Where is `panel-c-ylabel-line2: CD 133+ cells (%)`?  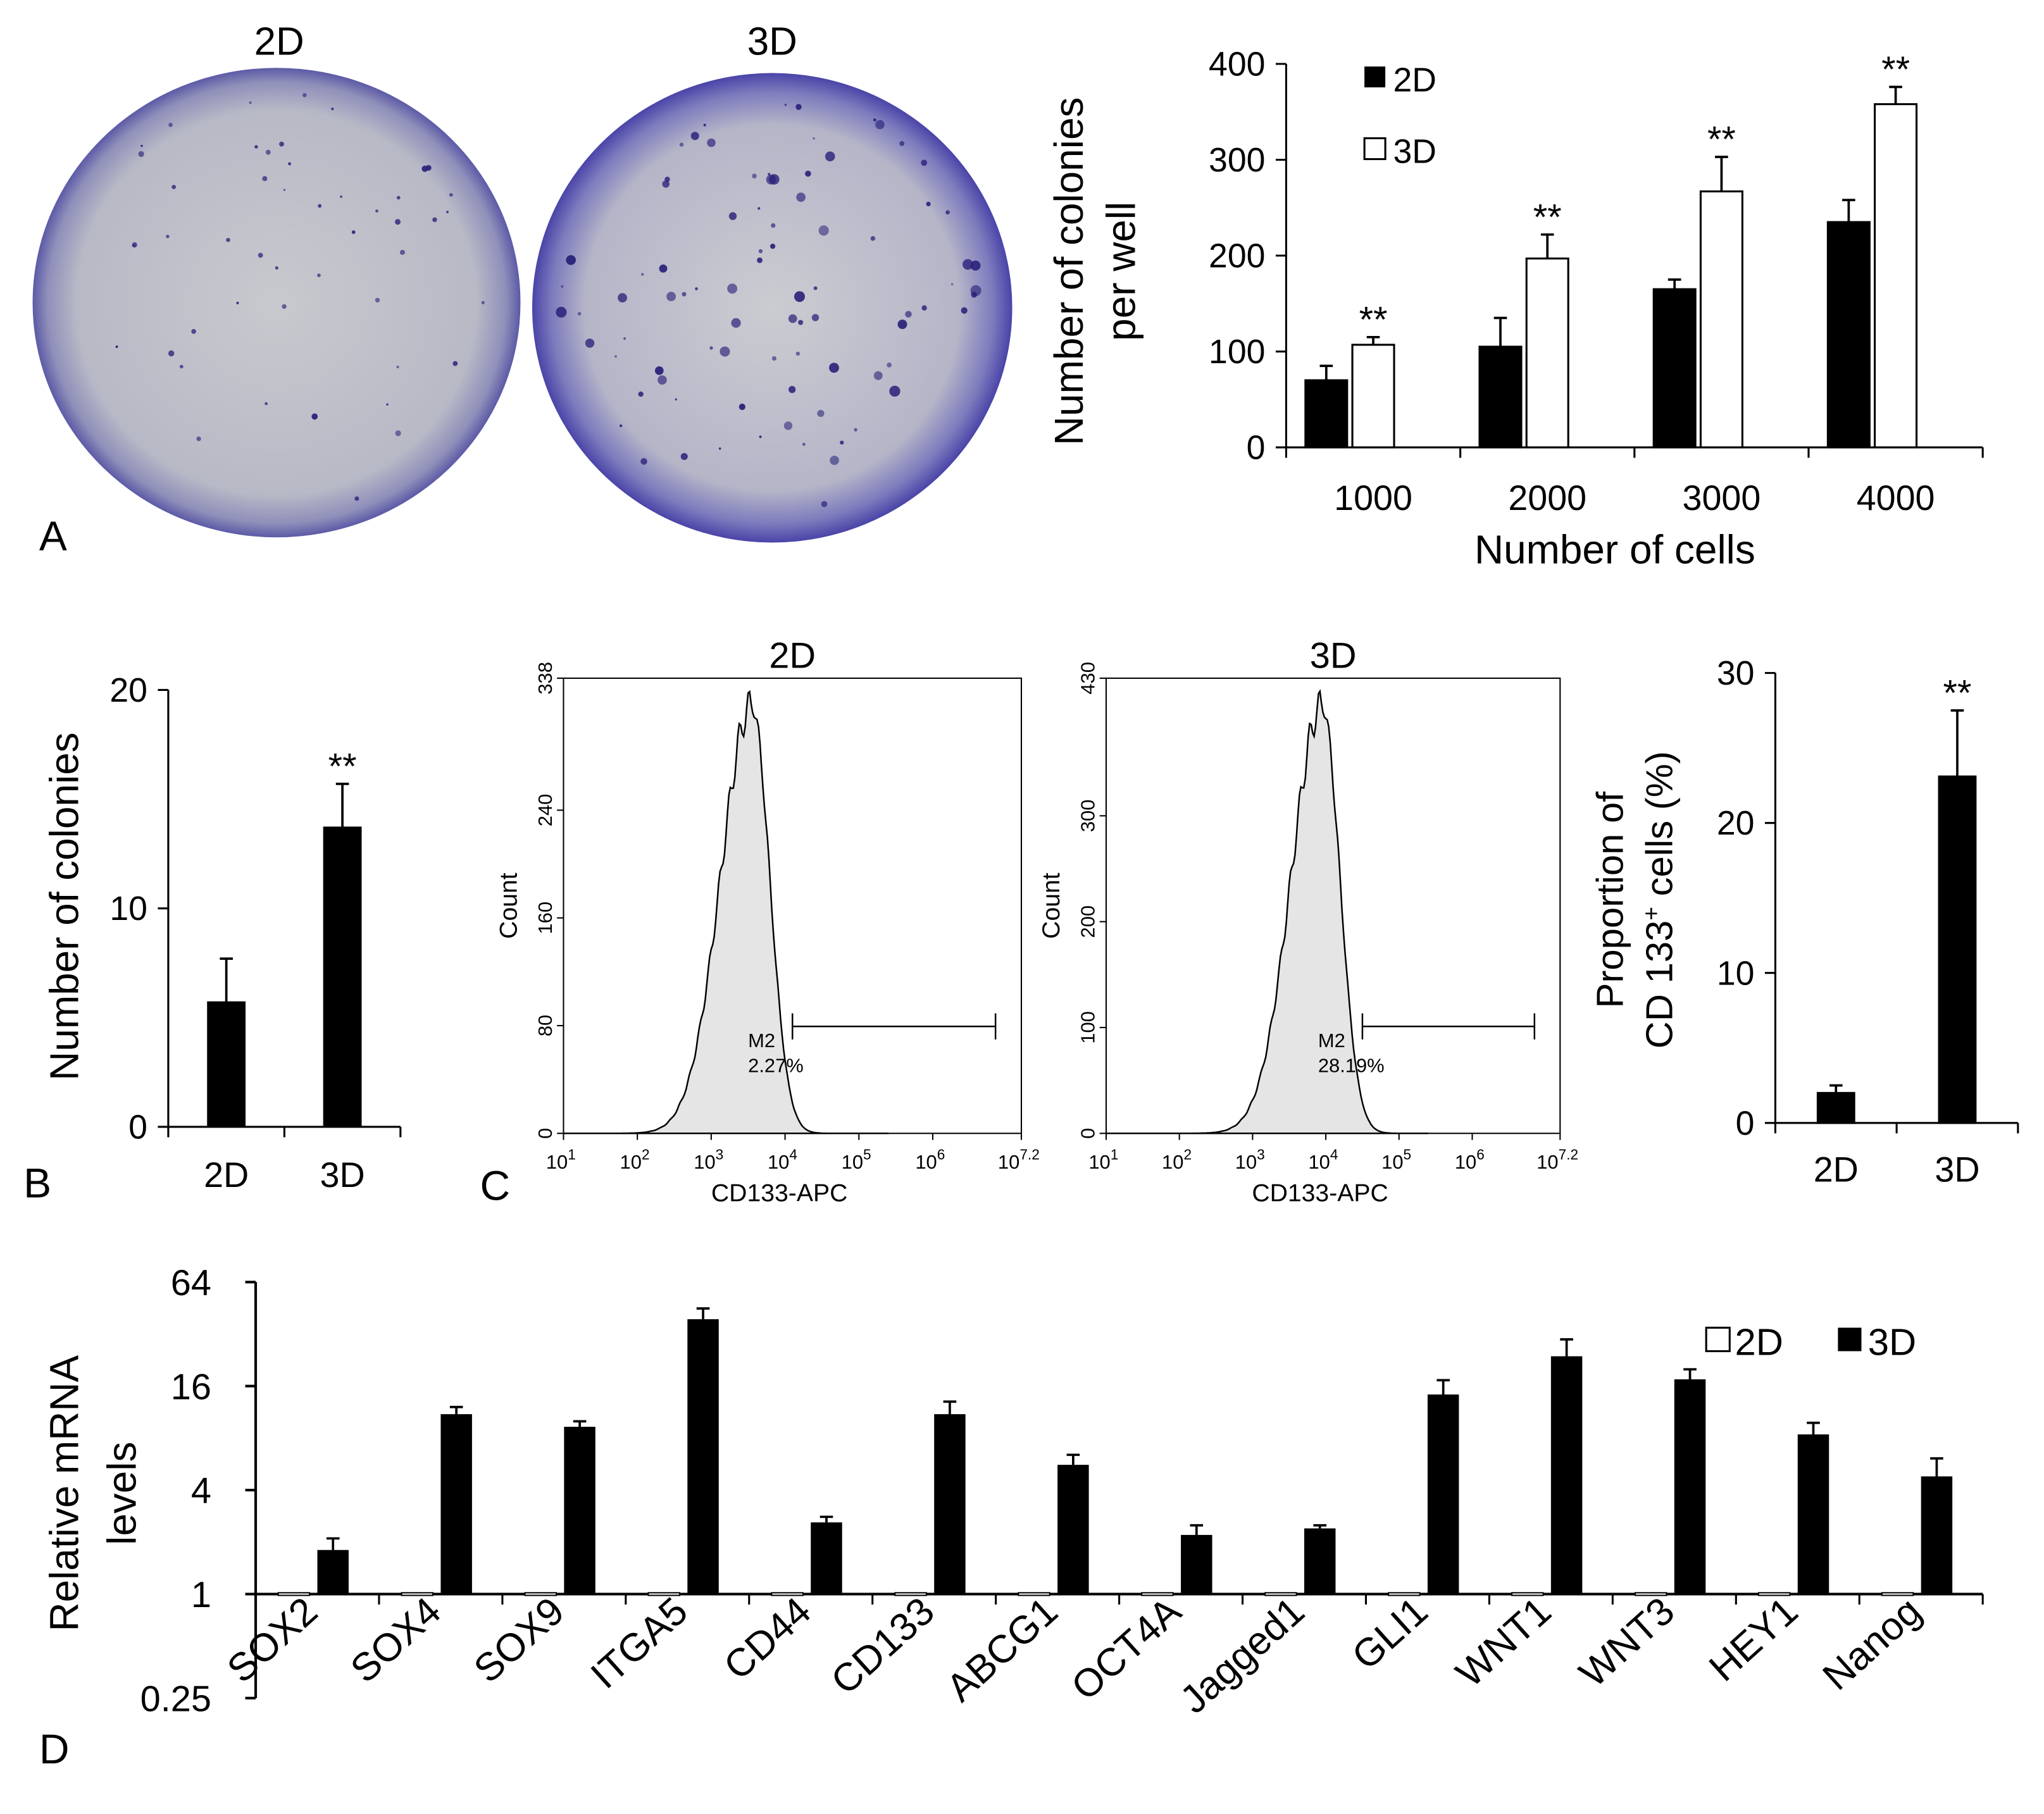
panel-c-ylabel-line2: CD 133+ cells (%) is located at coordinates (1659, 900).